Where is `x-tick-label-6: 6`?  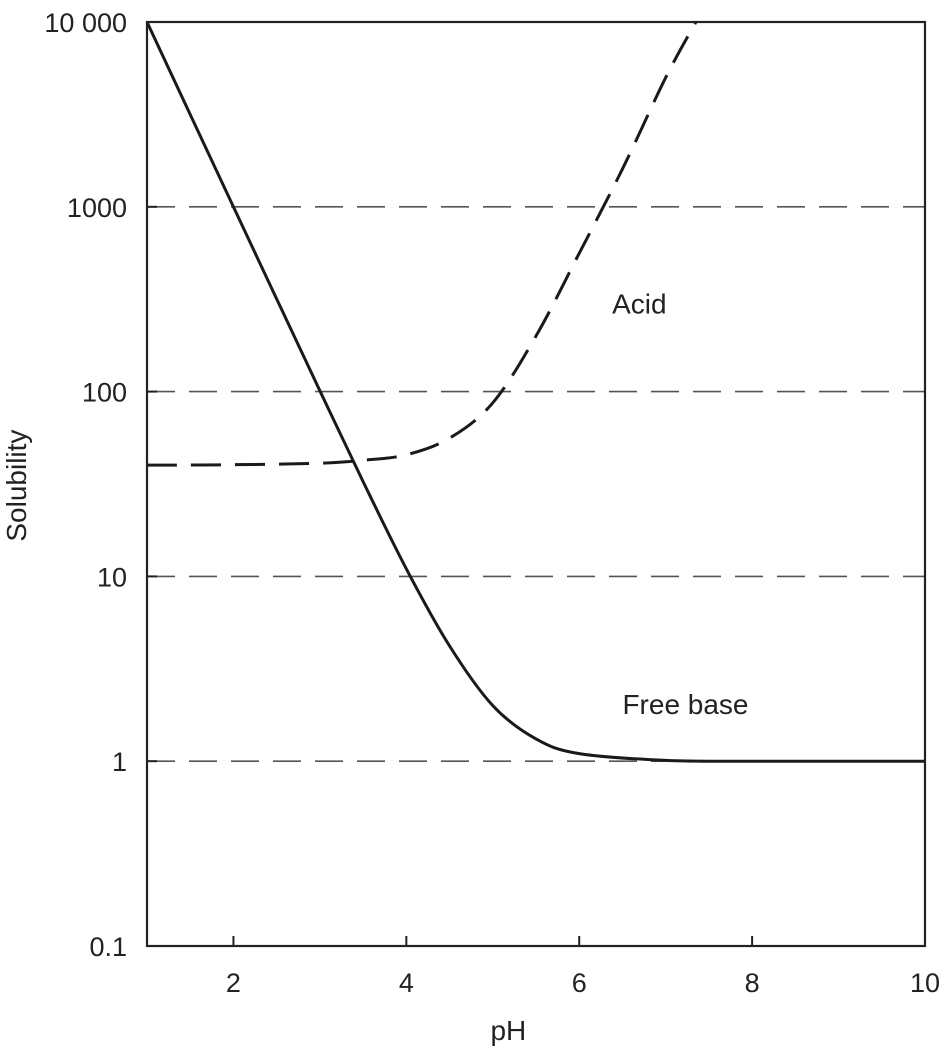
x-tick-label-6: 6 is located at coordinates (579, 983).